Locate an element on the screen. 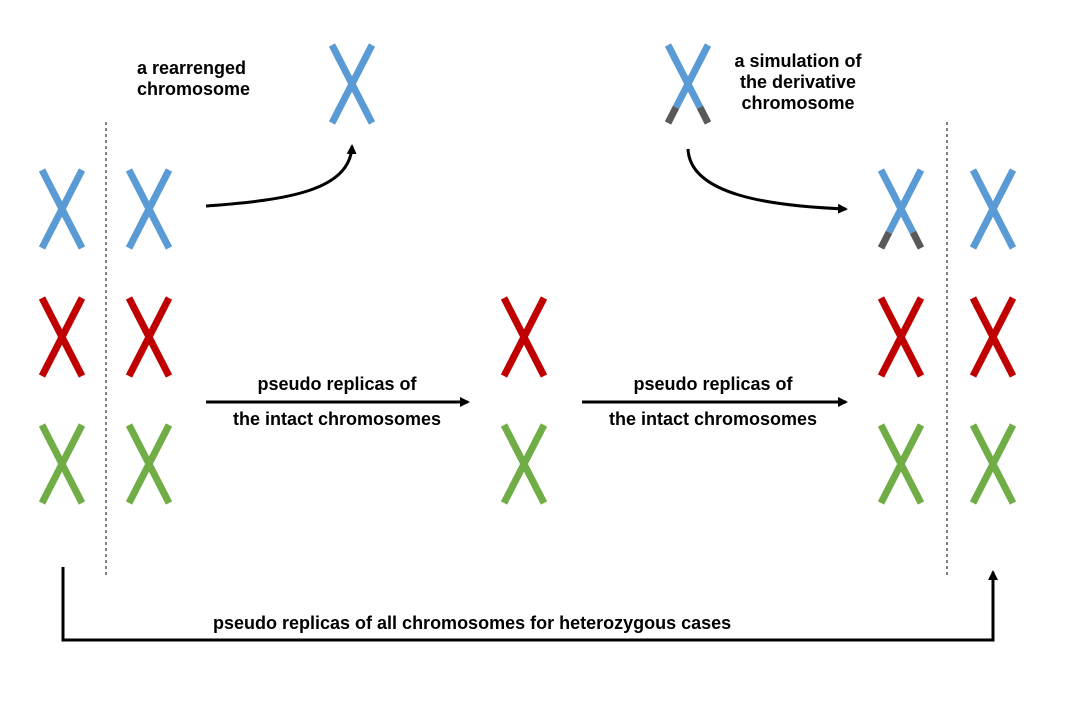 The width and height of the screenshot is (1066, 709). chromosome-right-2-red is located at coordinates (993, 337).